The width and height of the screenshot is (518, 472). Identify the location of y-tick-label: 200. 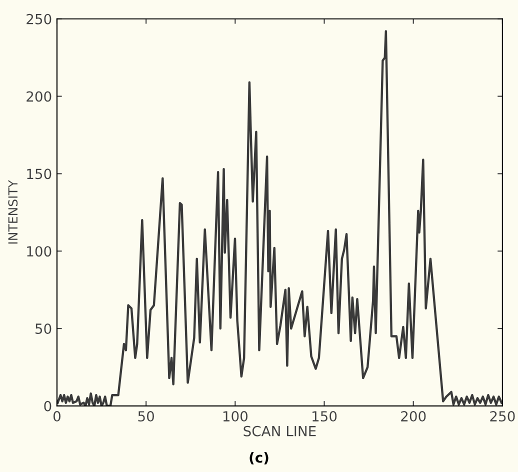
(39, 96).